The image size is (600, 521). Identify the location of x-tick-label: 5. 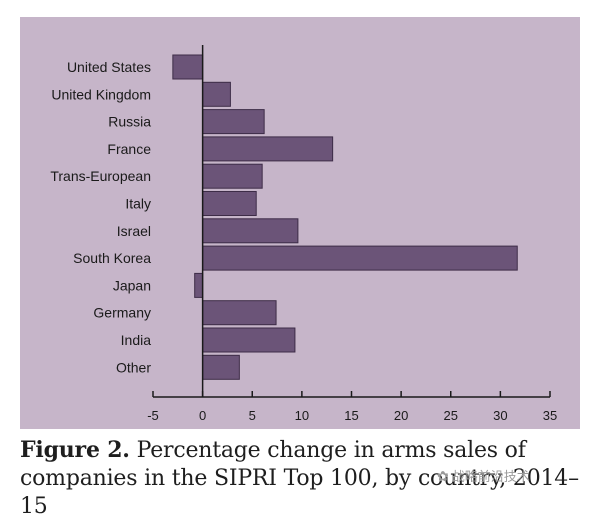
(252, 415).